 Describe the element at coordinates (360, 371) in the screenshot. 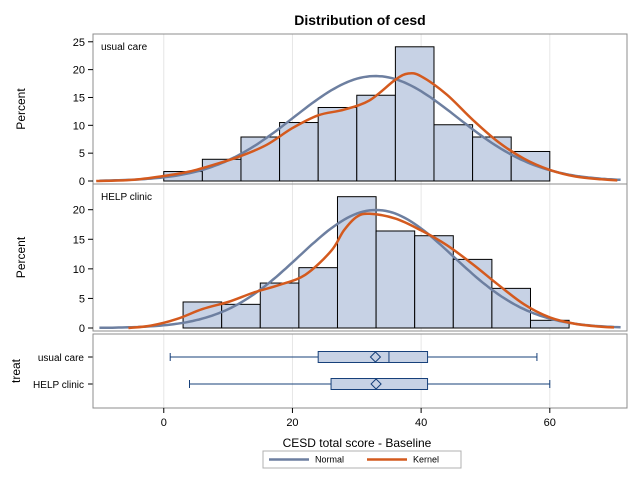

I see `panel-frame` at that location.